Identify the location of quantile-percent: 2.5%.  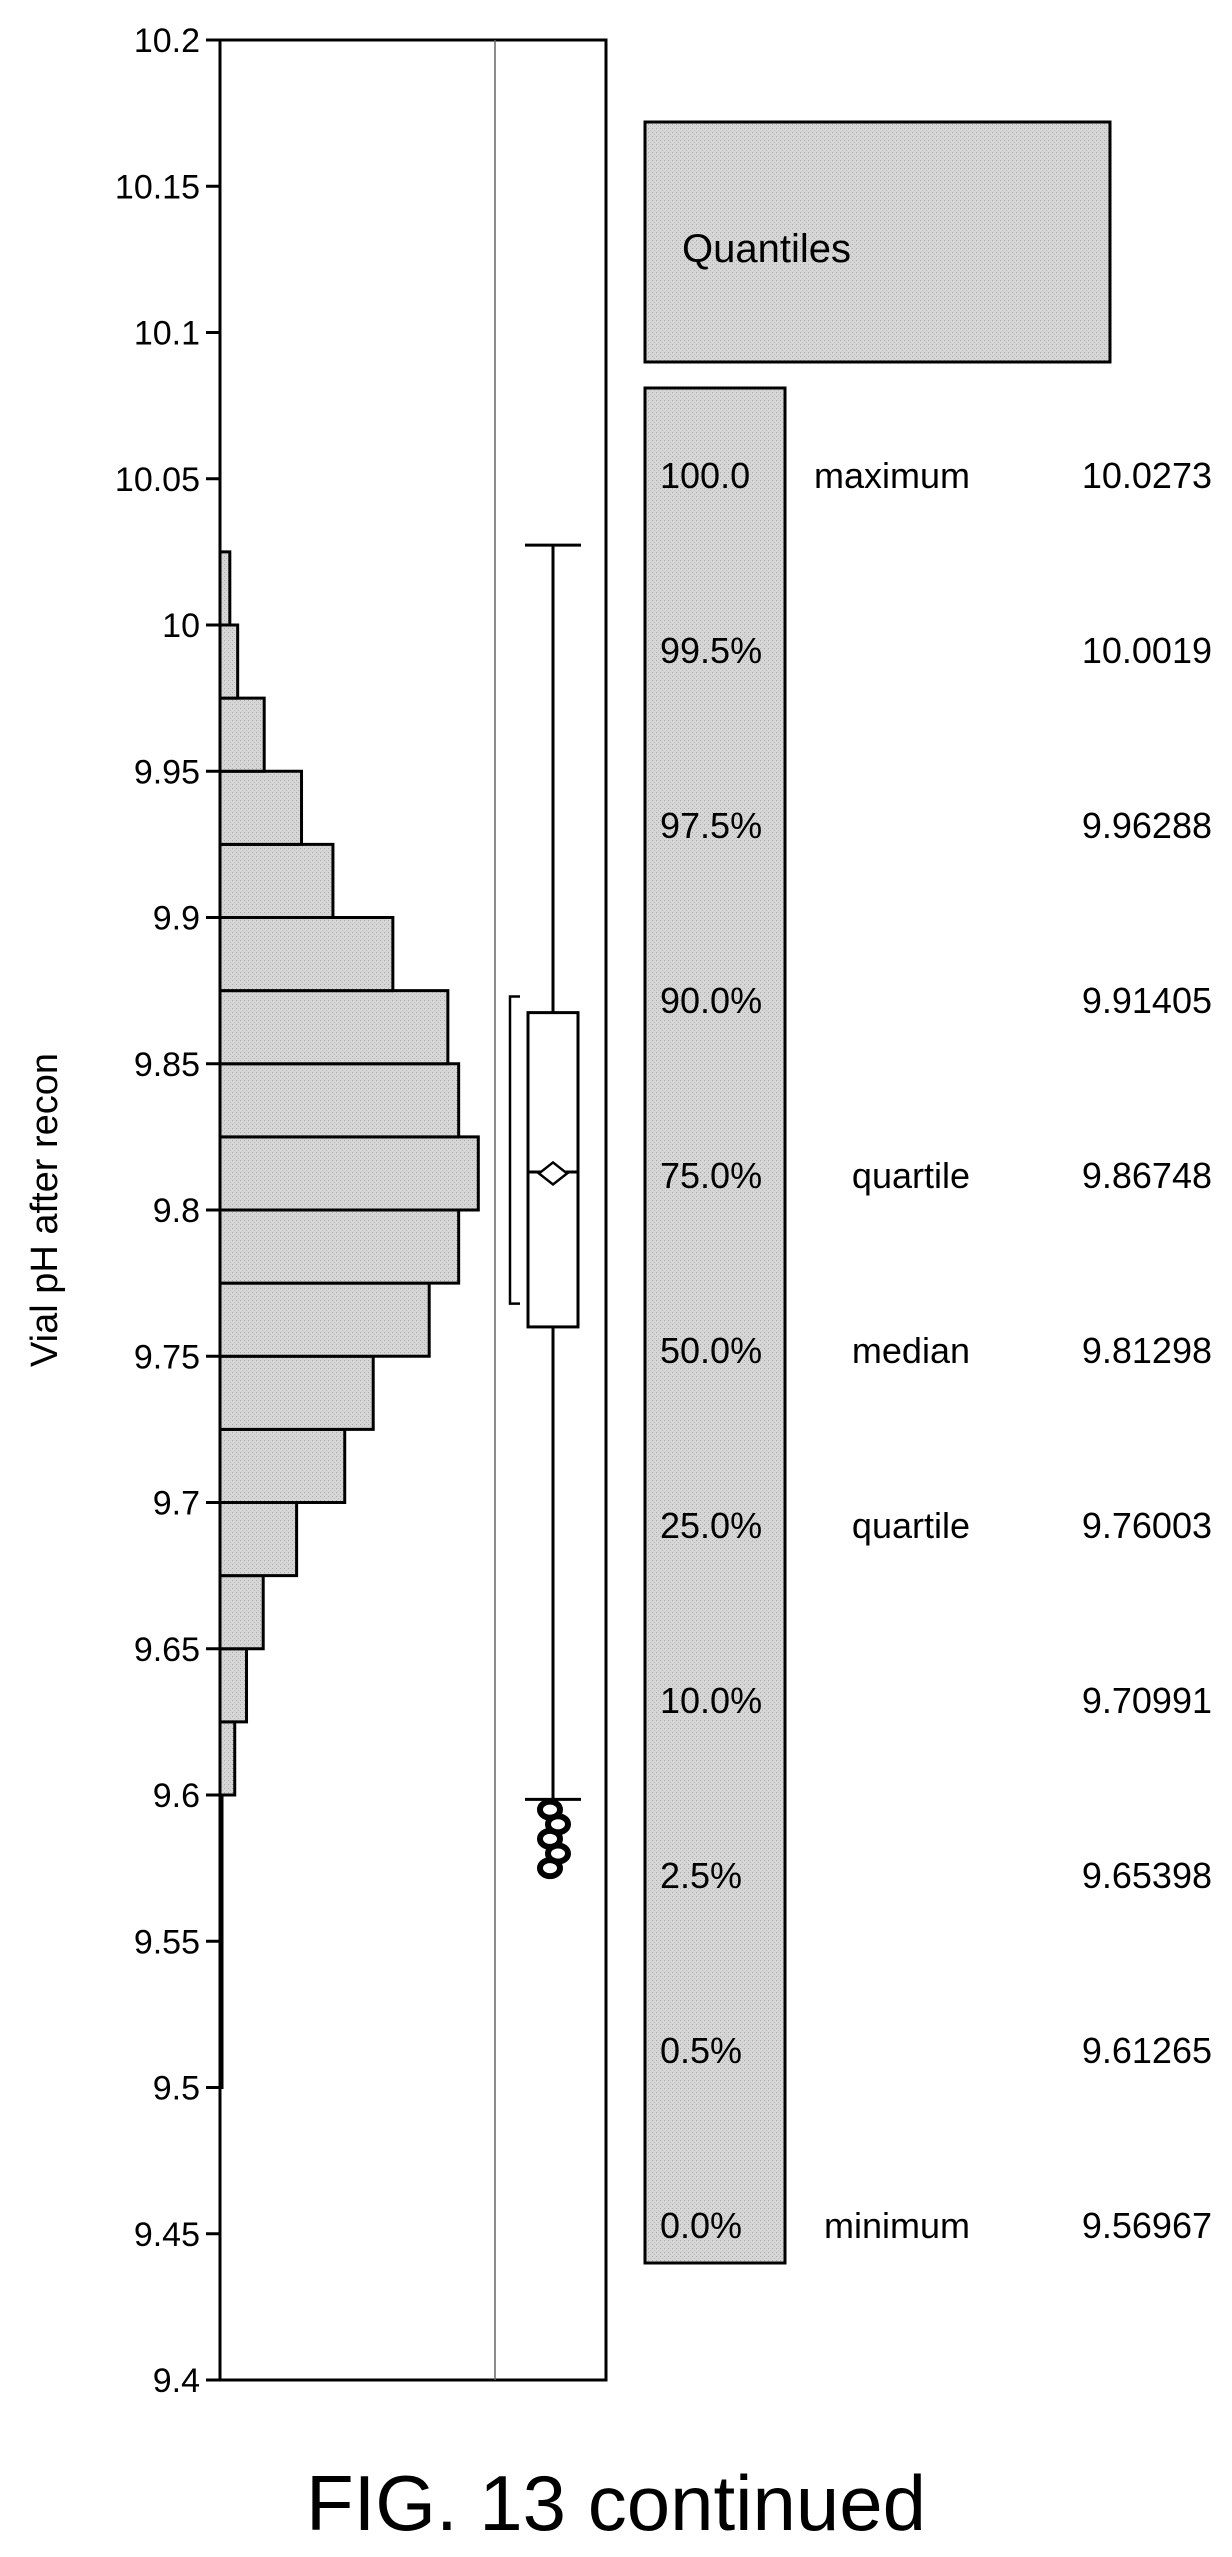
(701, 1875).